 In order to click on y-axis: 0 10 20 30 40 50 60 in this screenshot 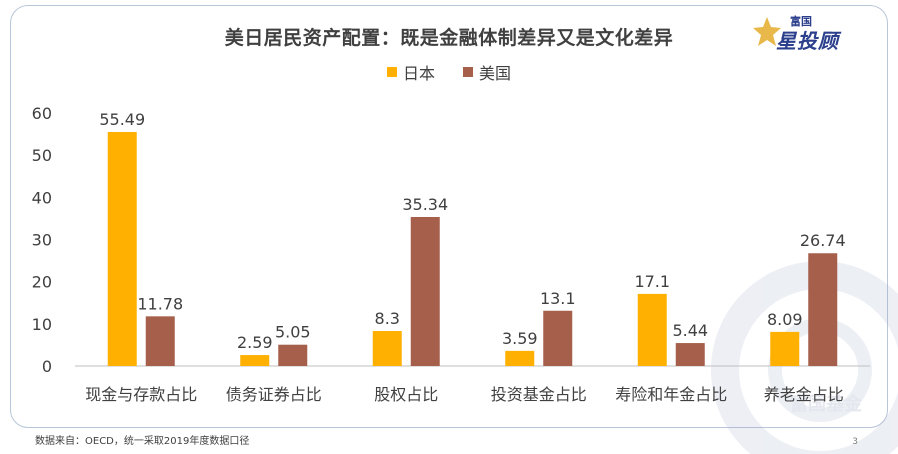, I will do `click(42, 240)`.